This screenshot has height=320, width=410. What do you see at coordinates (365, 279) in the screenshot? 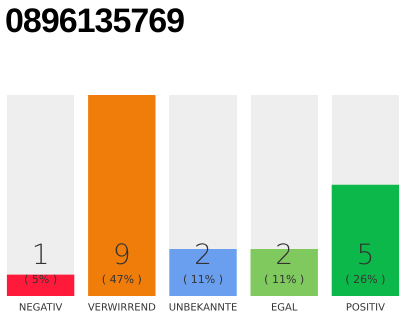
I see `data-label: ( 26% )` at bounding box center [365, 279].